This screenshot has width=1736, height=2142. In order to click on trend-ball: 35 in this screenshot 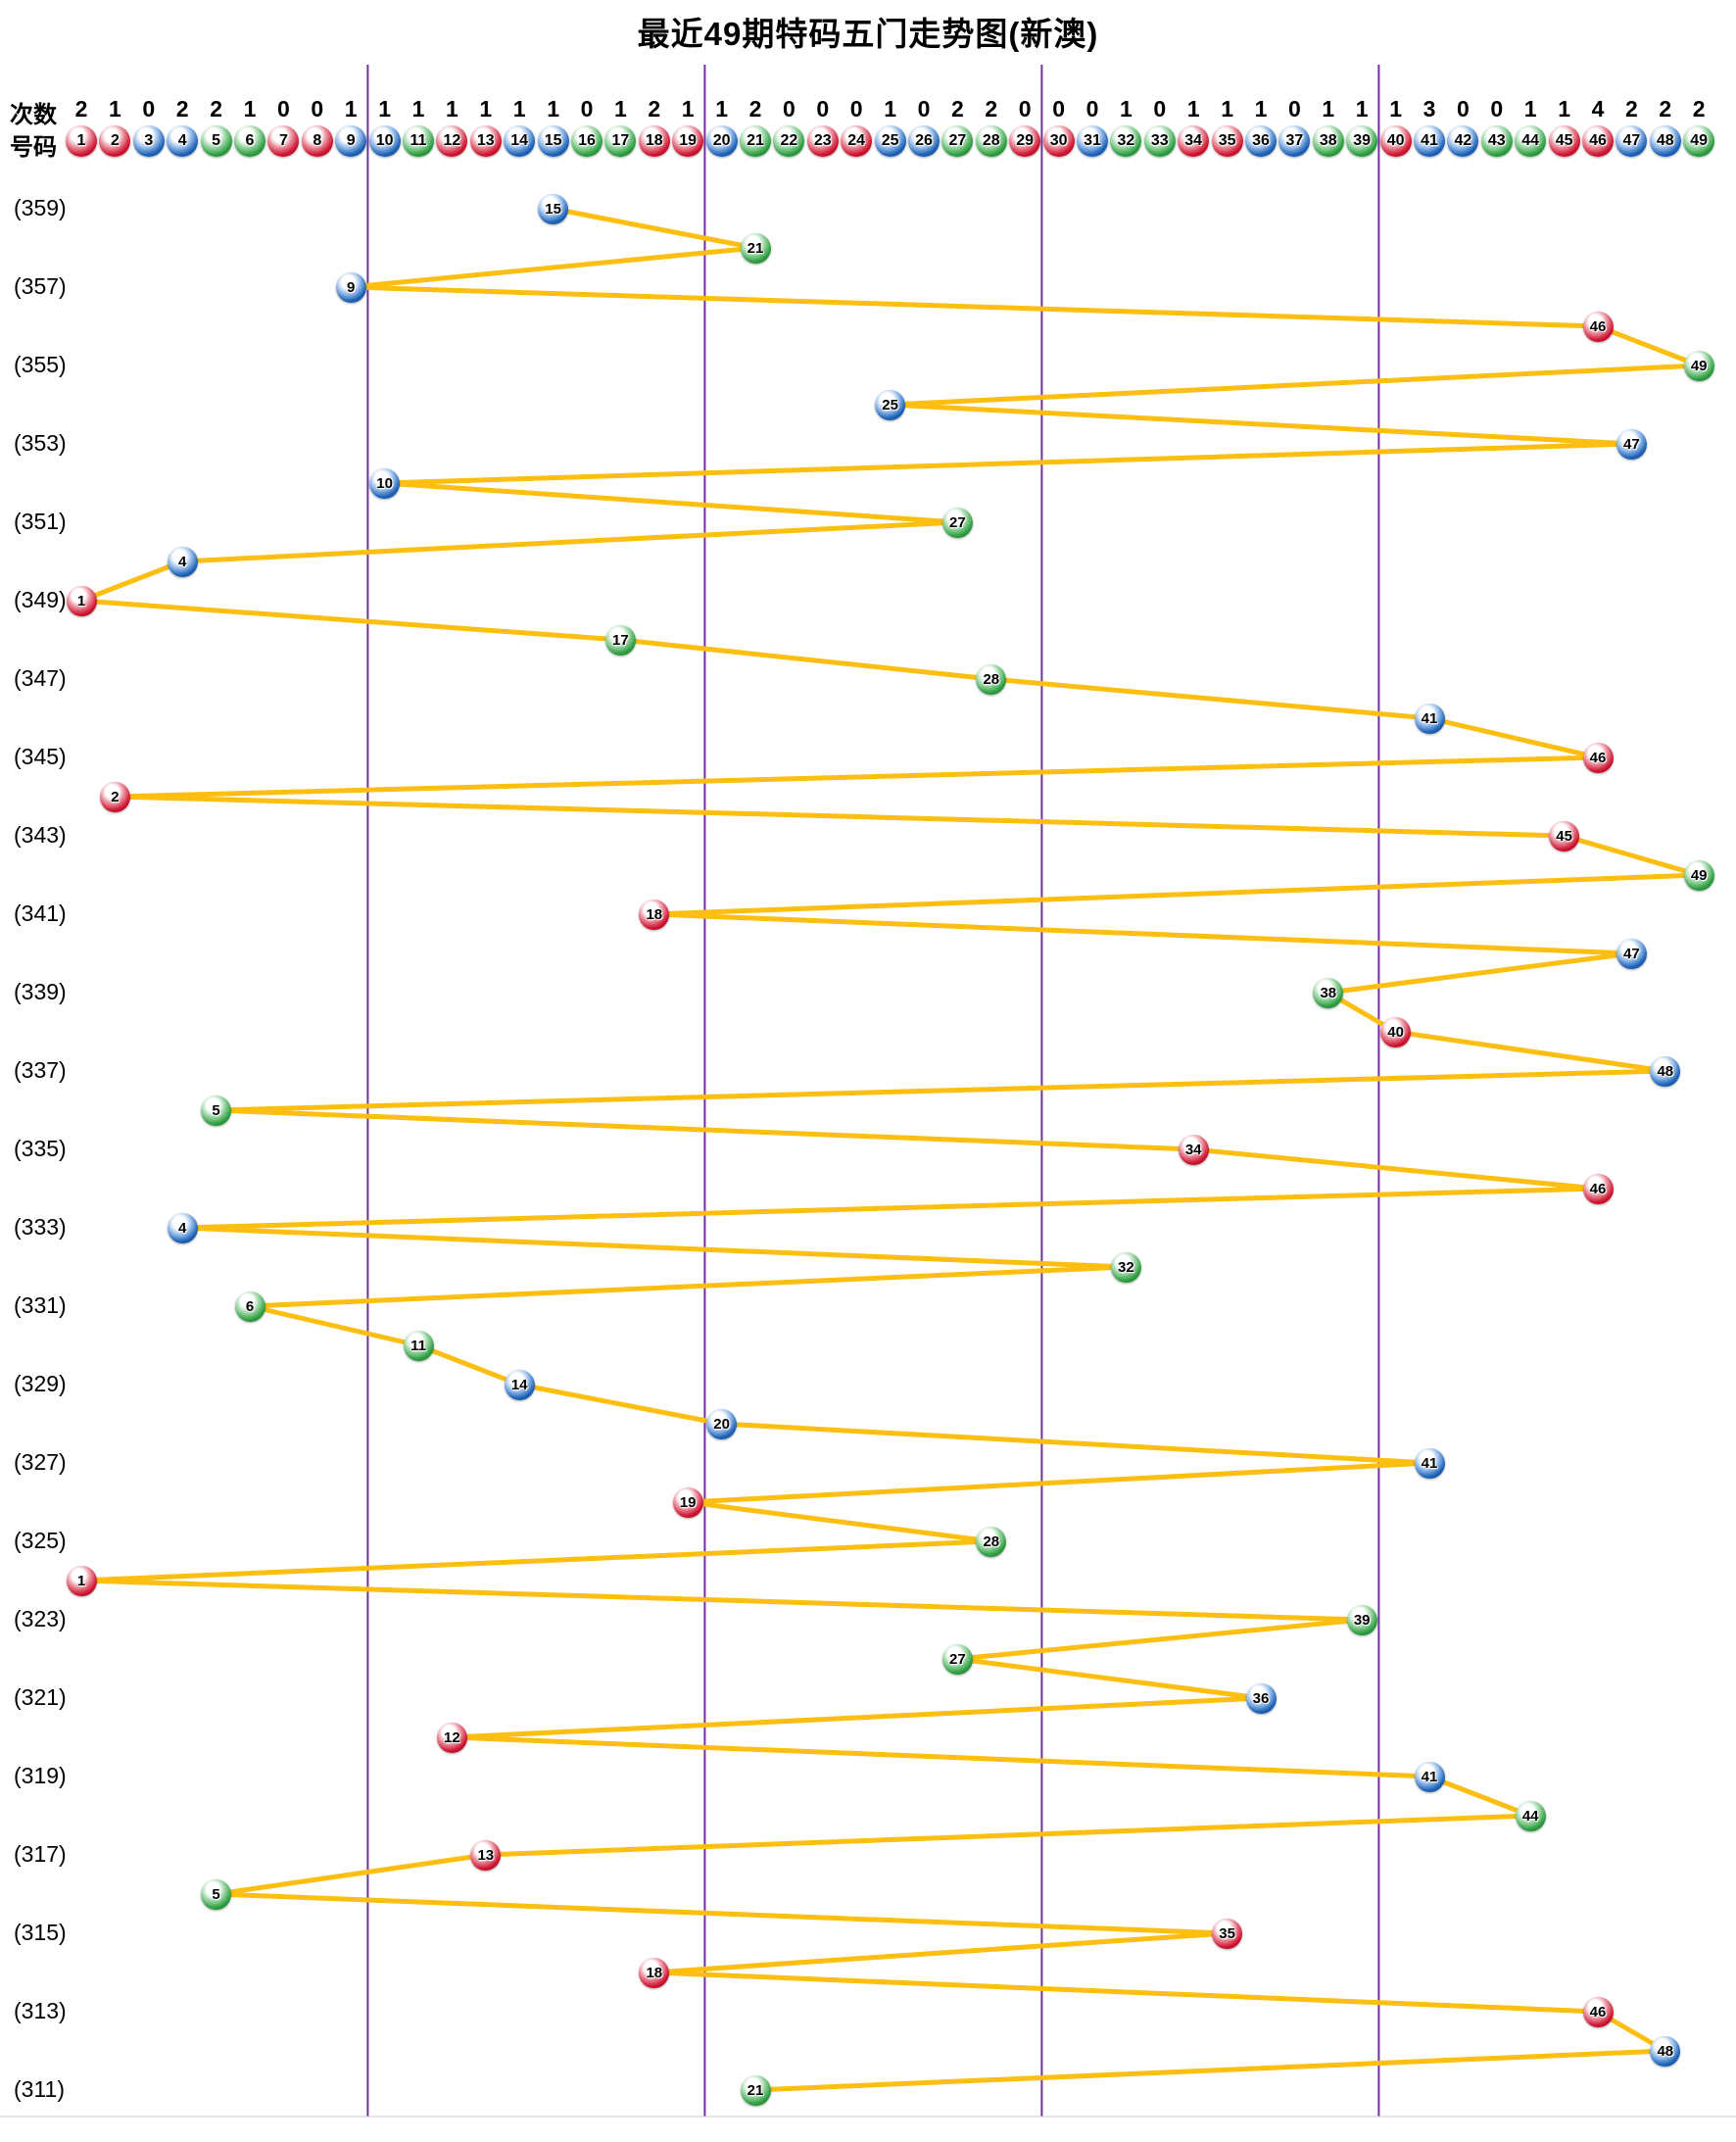, I will do `click(1227, 1933)`.